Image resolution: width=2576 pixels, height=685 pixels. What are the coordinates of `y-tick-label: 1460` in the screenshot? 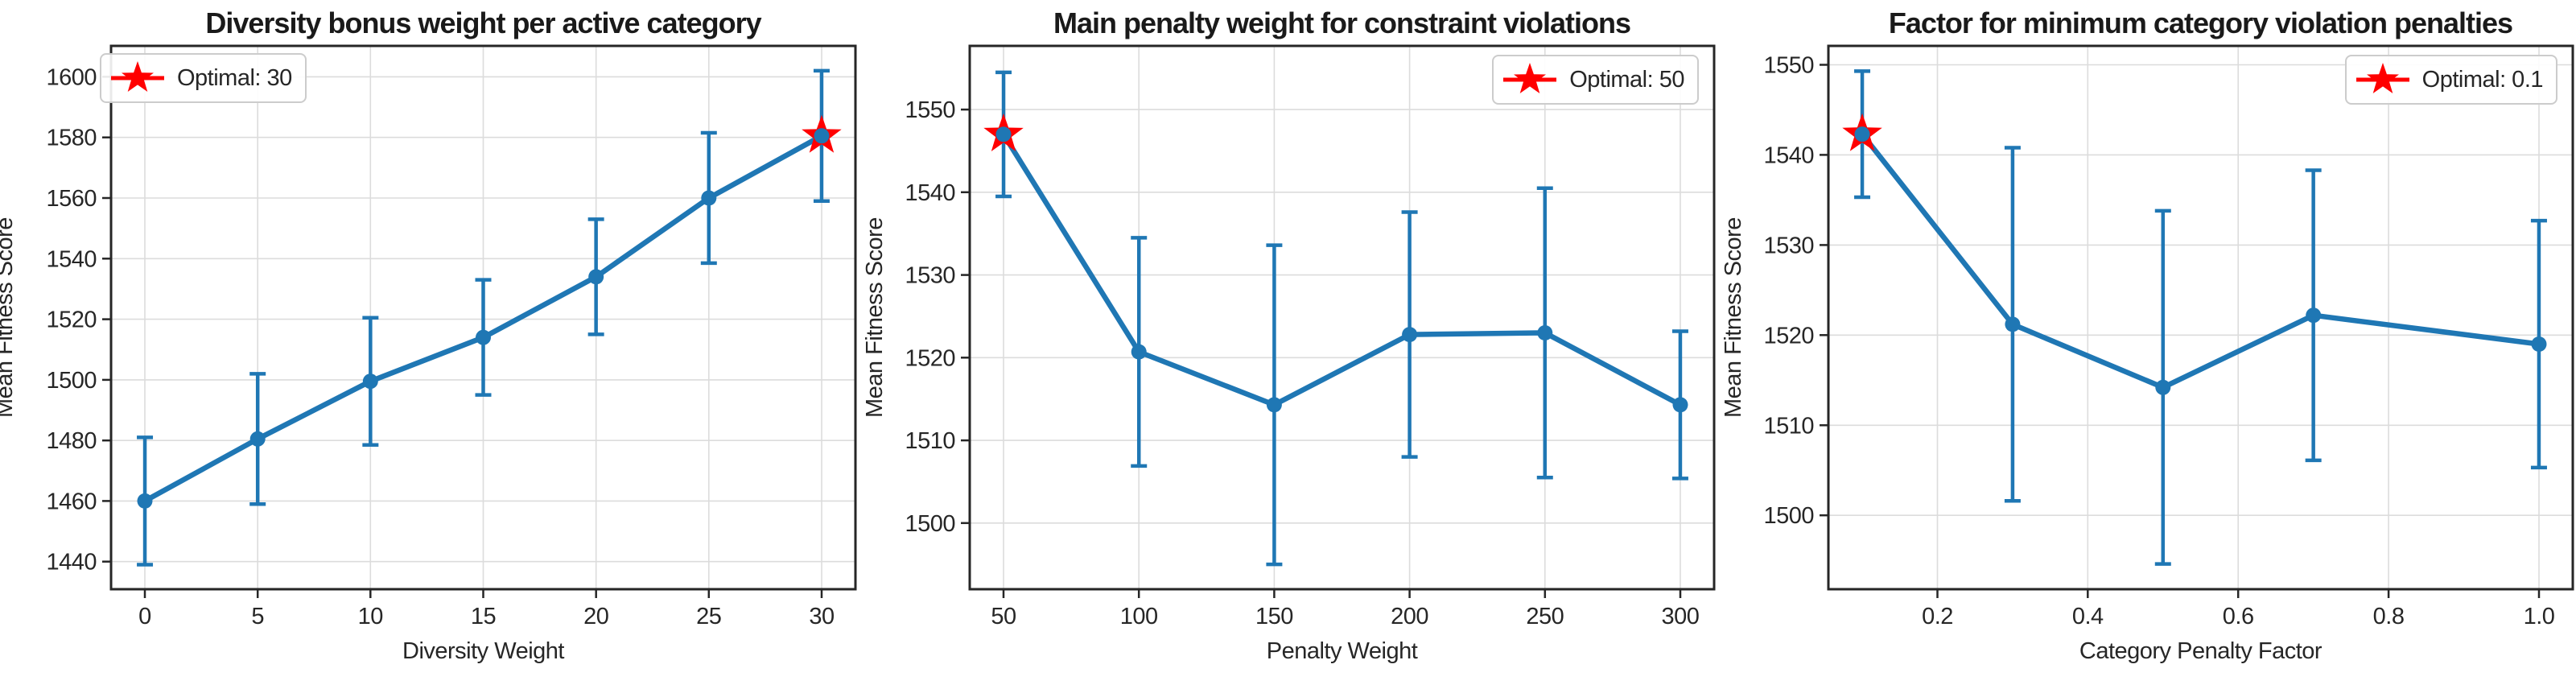 It's located at (71, 502).